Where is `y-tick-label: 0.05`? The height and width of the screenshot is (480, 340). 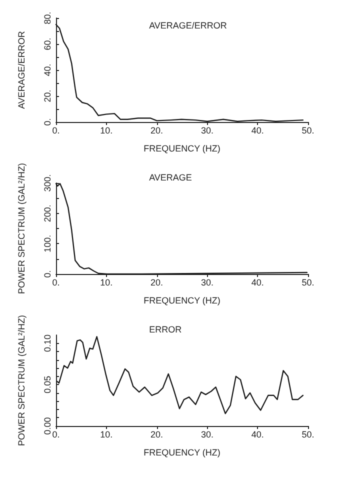 y-tick-label: 0.05 is located at coordinates (47, 385).